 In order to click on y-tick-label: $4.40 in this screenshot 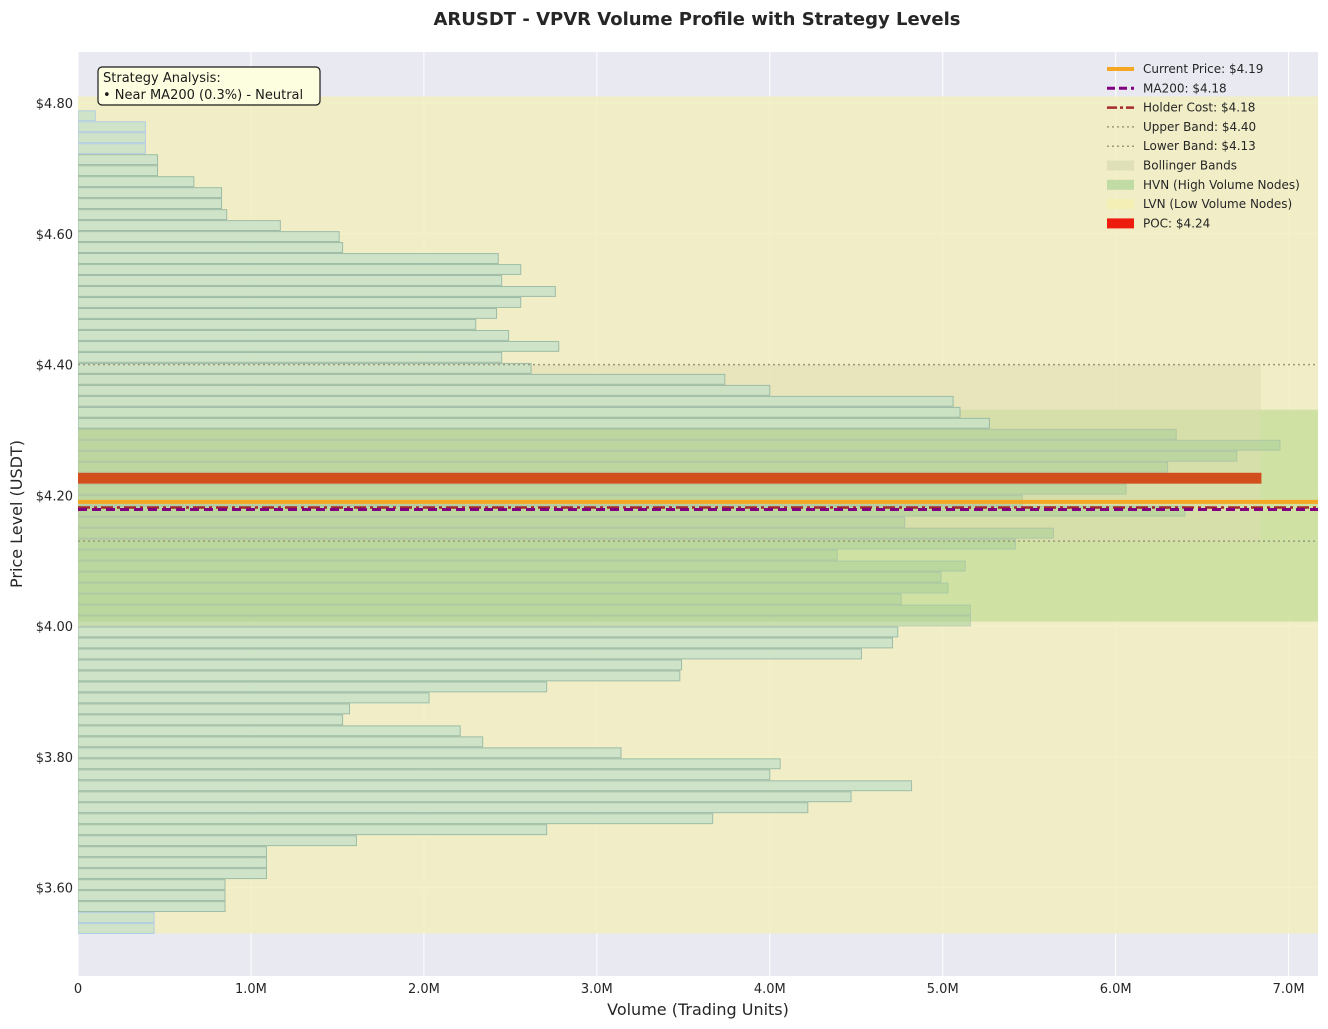, I will do `click(54, 366)`.